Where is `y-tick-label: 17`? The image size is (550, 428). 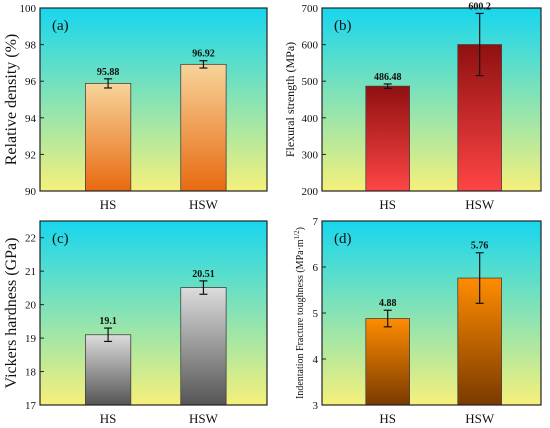
y-tick-label: 17 is located at coordinates (31, 406).